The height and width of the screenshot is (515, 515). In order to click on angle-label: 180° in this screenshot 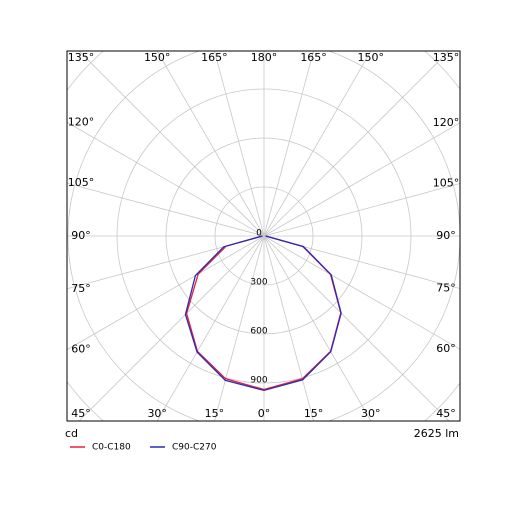, I will do `click(264, 57)`.